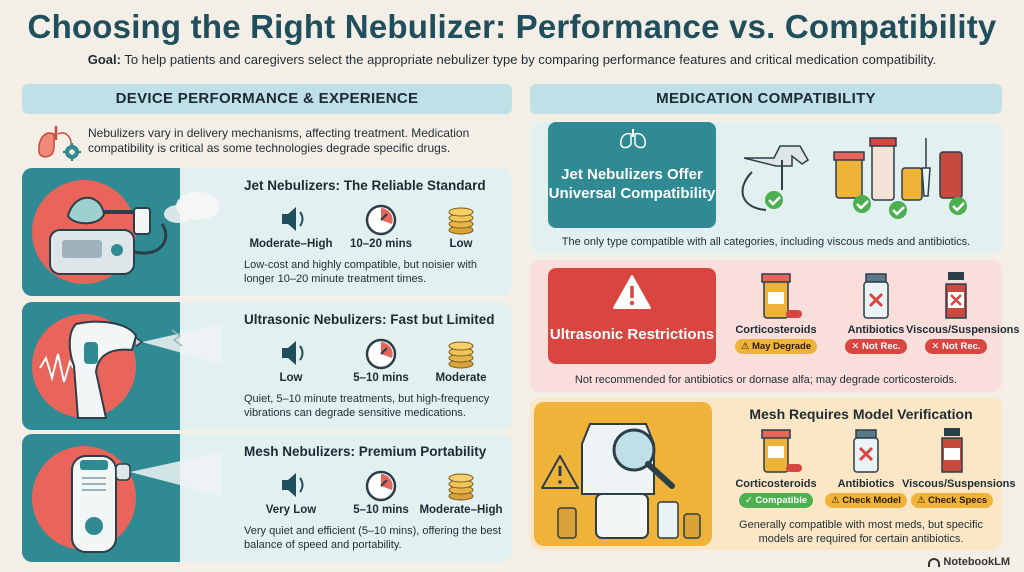 The height and width of the screenshot is (572, 1024). What do you see at coordinates (381, 510) in the screenshot?
I see `mesh-time-label: 5–10 mins` at bounding box center [381, 510].